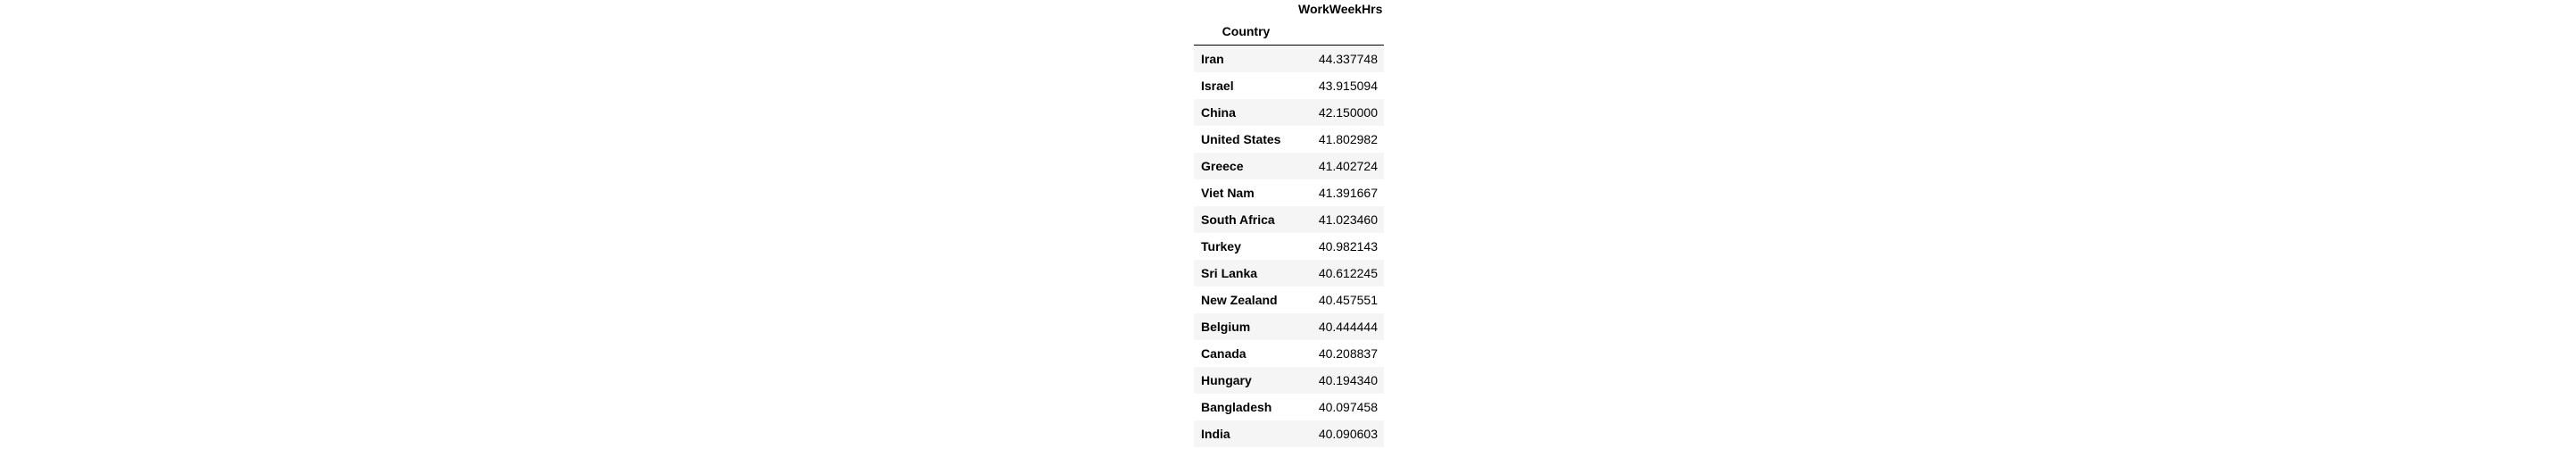 This screenshot has height=449, width=2576. I want to click on row-value: 43.915094, so click(1348, 85).